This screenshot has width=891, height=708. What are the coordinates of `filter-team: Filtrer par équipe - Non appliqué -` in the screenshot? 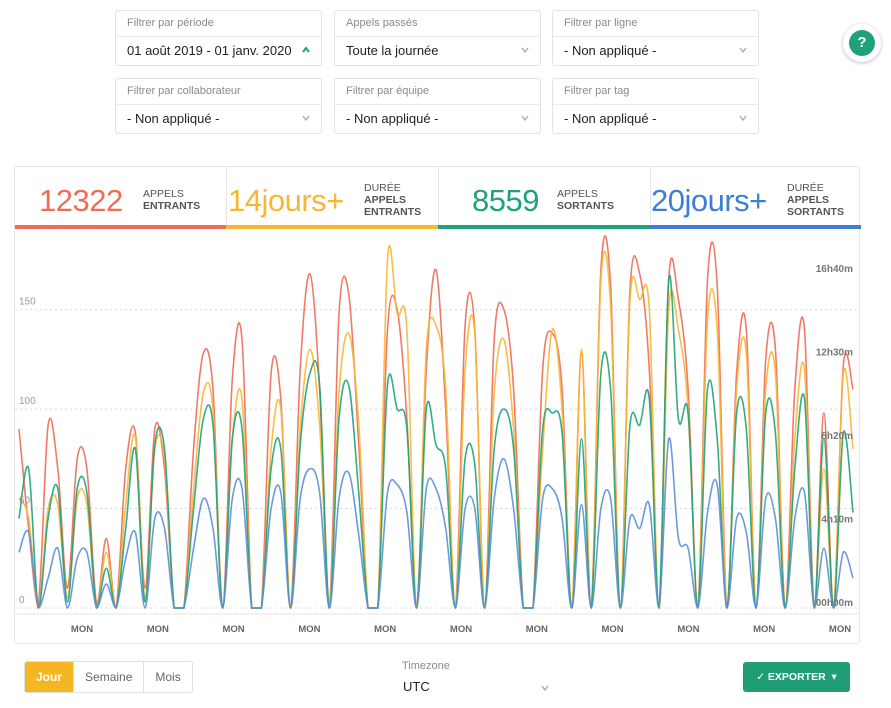 It's located at (437, 106).